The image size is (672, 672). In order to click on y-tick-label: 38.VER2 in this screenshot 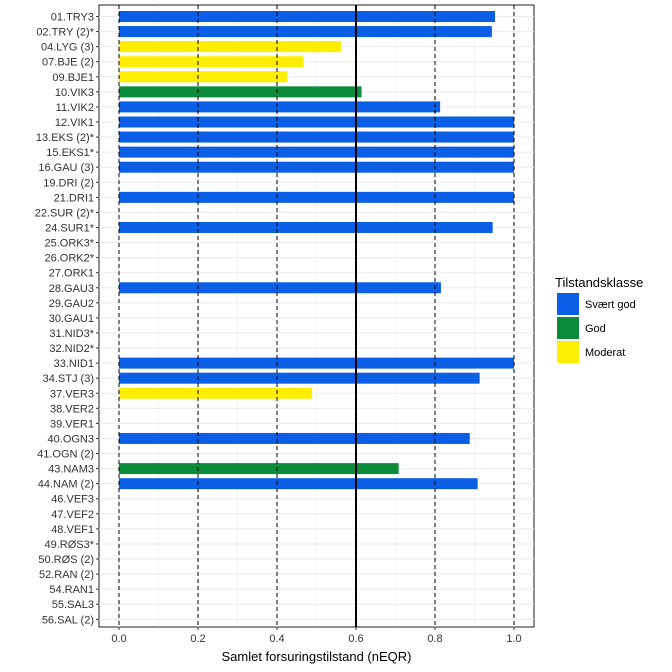, I will do `click(72, 409)`.